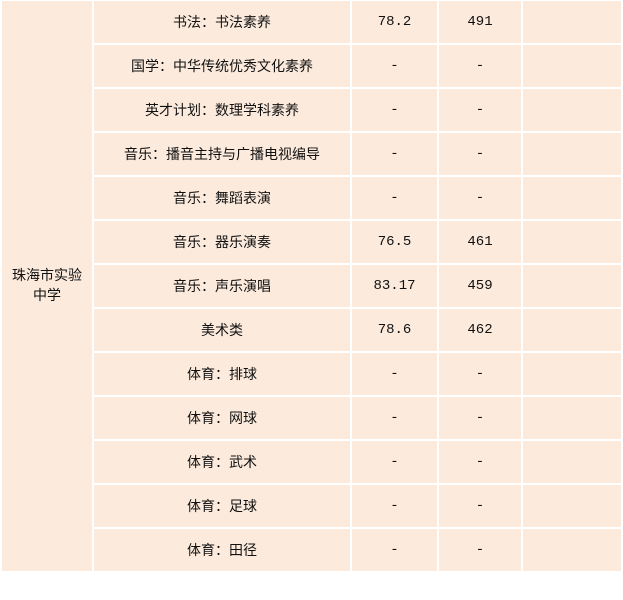 The height and width of the screenshot is (600, 623). Describe the element at coordinates (222, 418) in the screenshot. I see `program-cell: 体育：网球` at that location.